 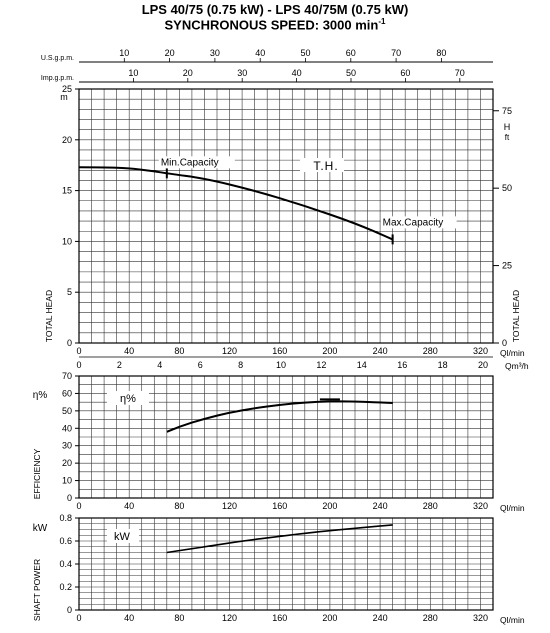 What do you see at coordinates (480, 351) in the screenshot?
I see `head-x-tick-label: 320` at bounding box center [480, 351].